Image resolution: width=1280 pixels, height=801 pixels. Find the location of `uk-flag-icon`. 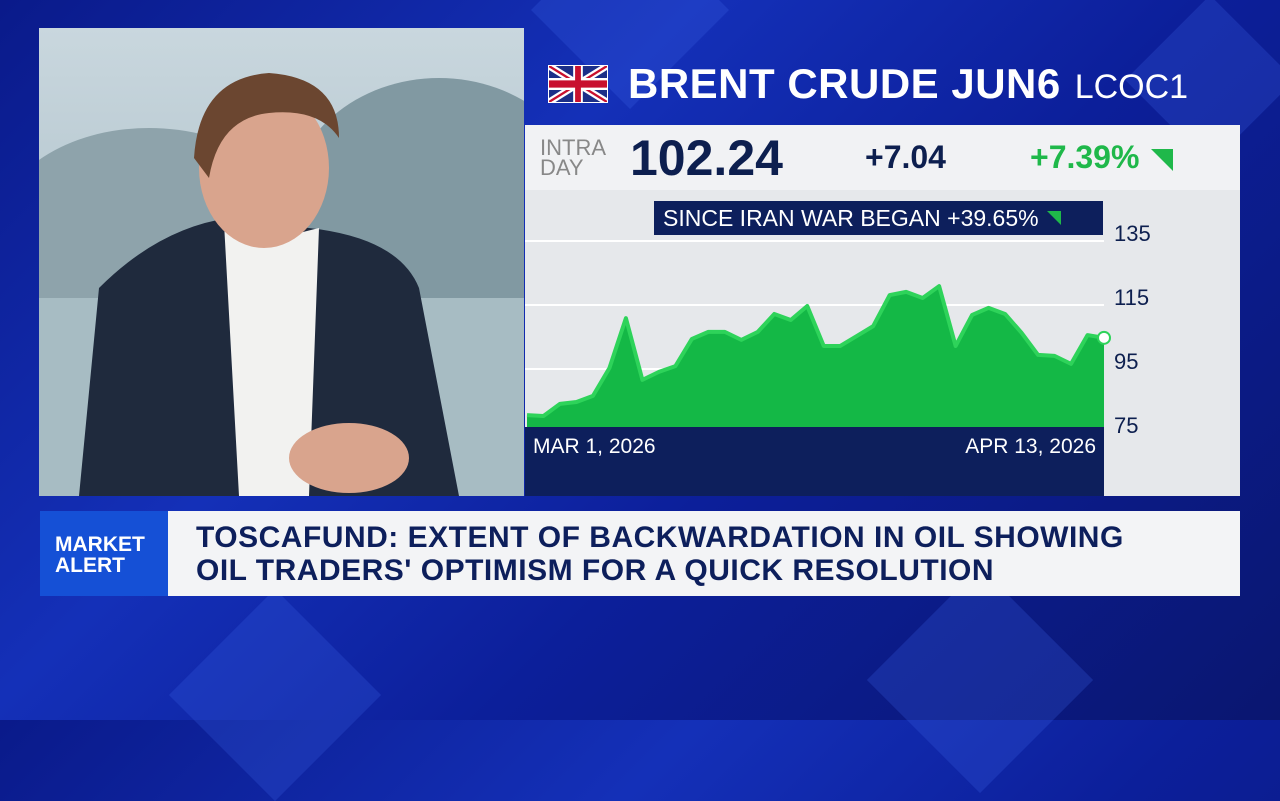

uk-flag-icon is located at coordinates (578, 84).